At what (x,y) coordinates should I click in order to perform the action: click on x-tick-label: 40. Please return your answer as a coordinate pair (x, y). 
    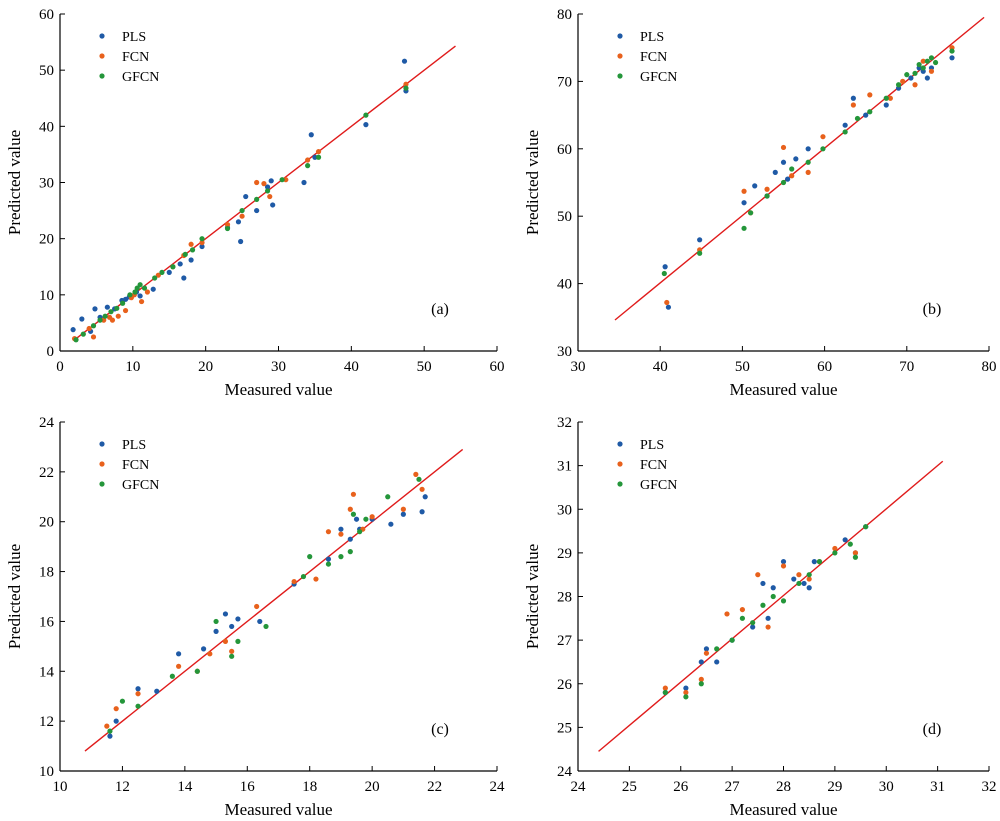
    Looking at the image, I should click on (660, 367).